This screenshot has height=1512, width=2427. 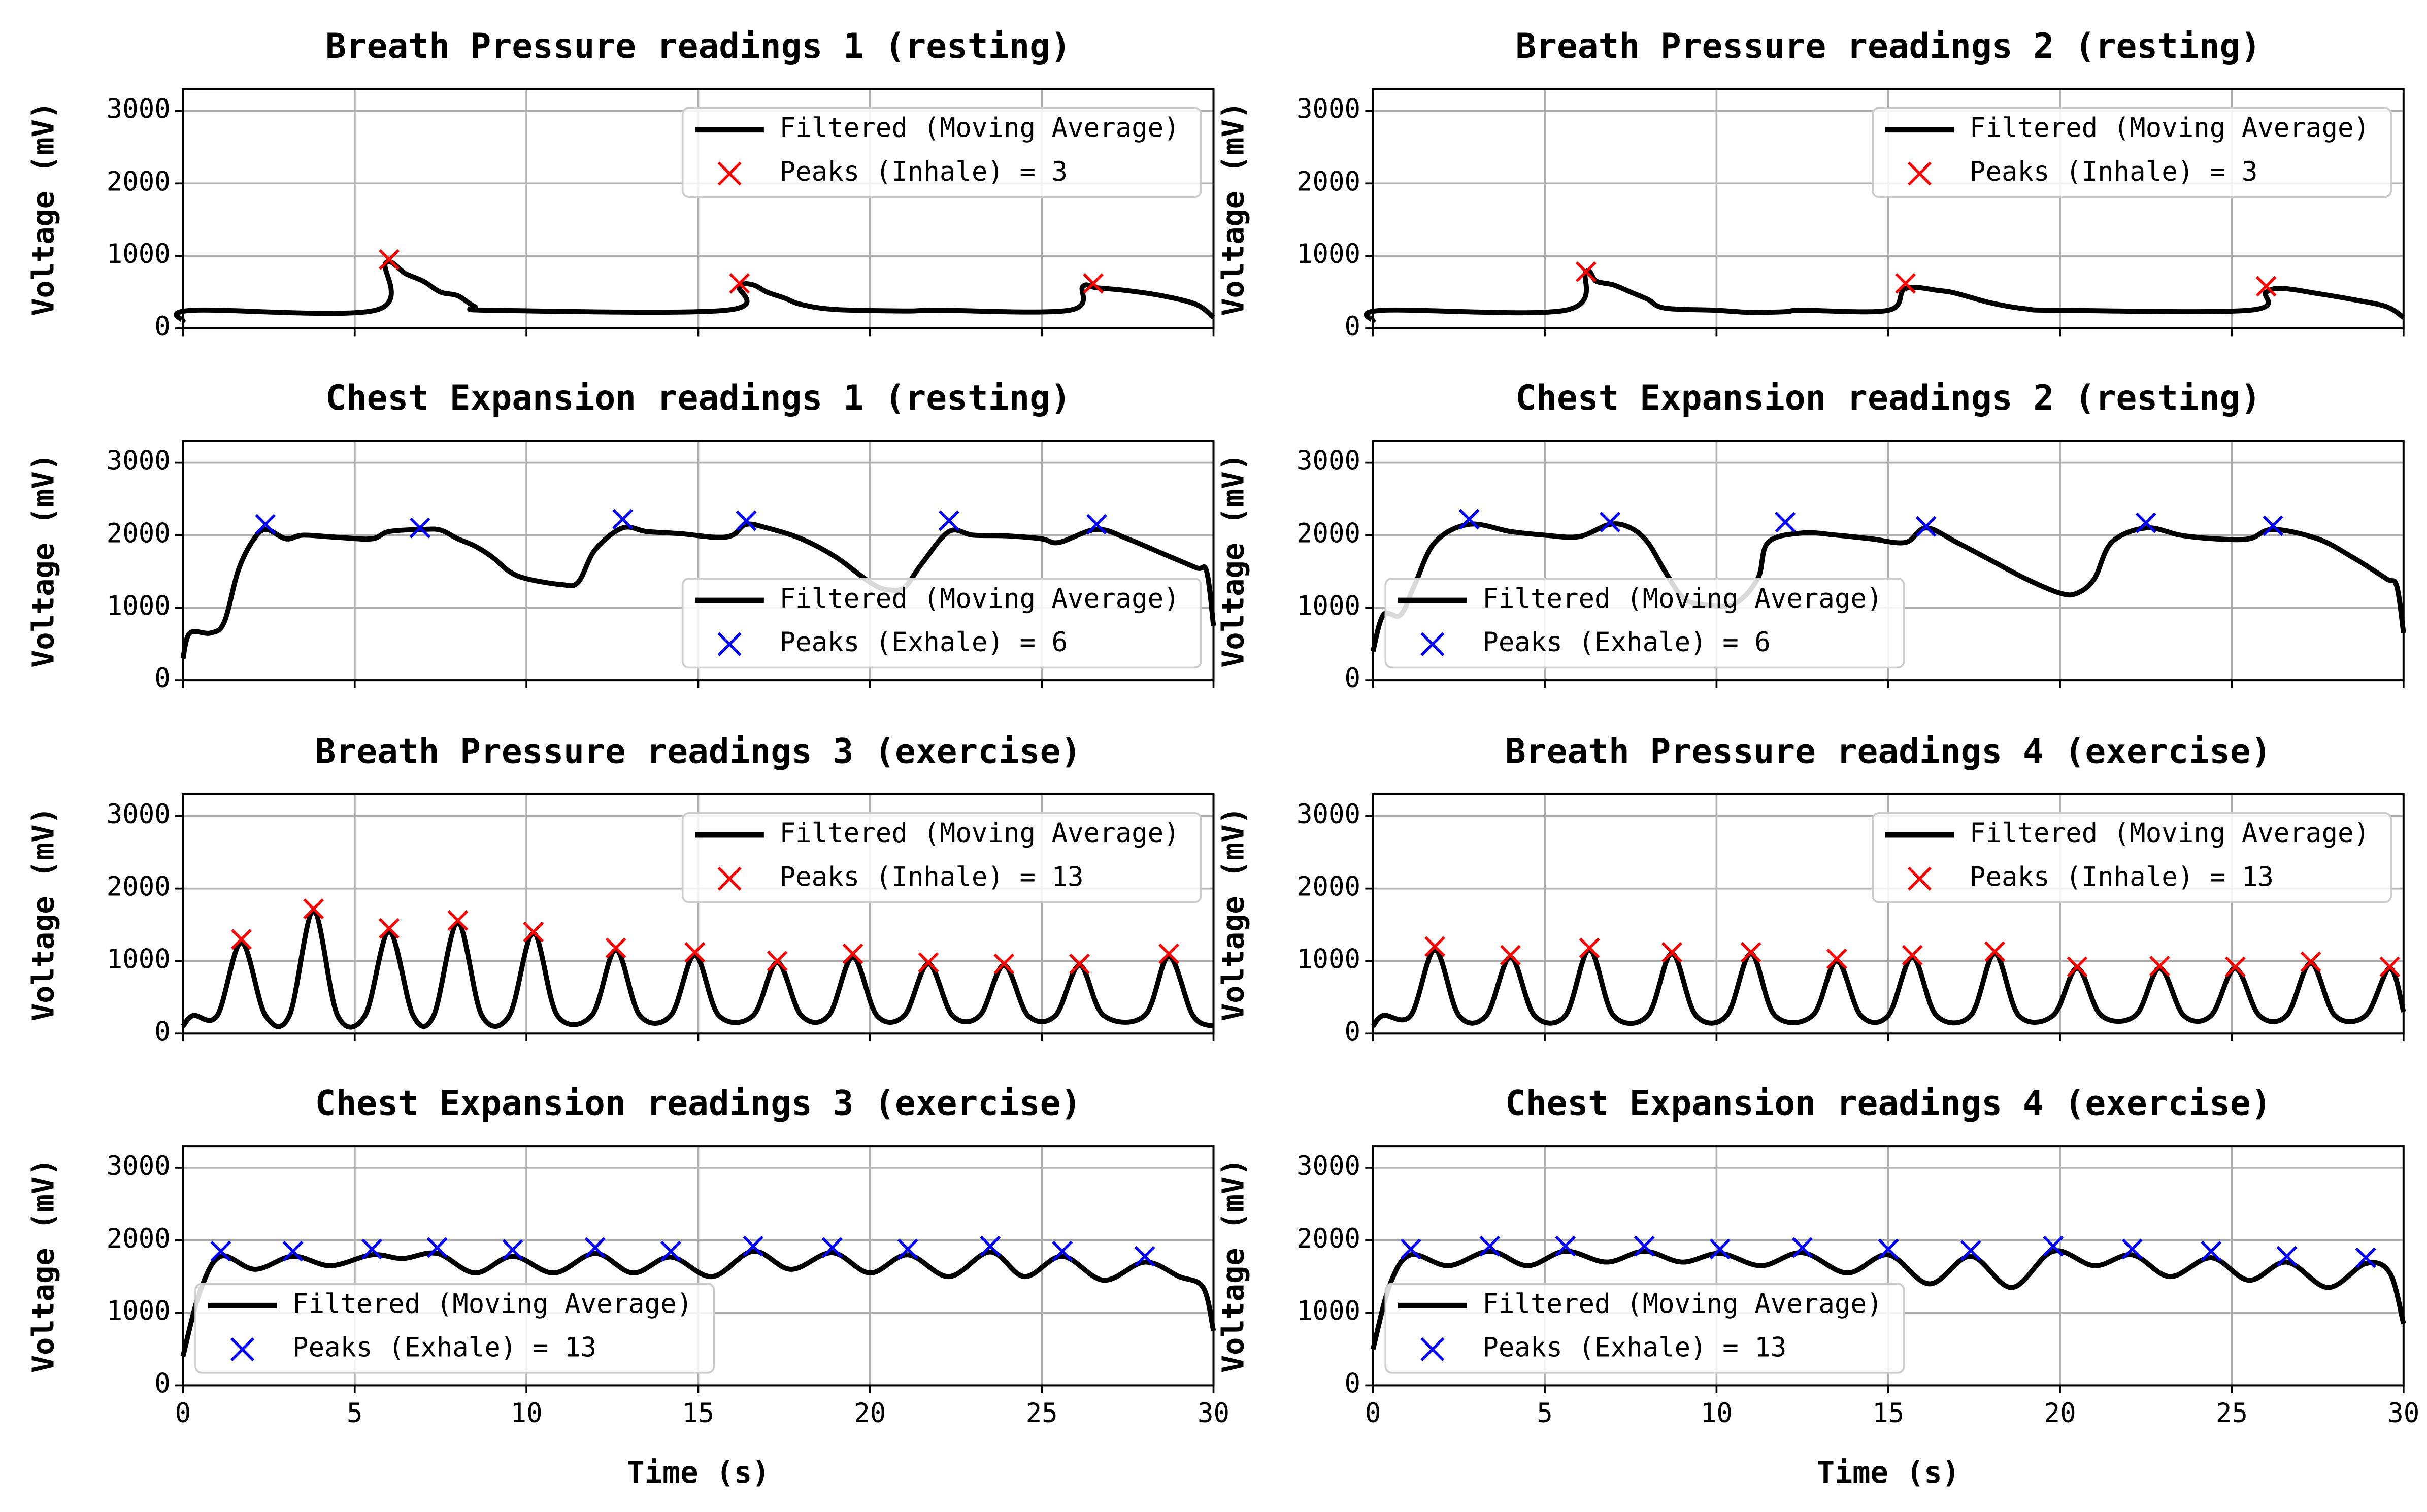 I want to click on x-tick-label: 25, so click(x=2232, y=1413).